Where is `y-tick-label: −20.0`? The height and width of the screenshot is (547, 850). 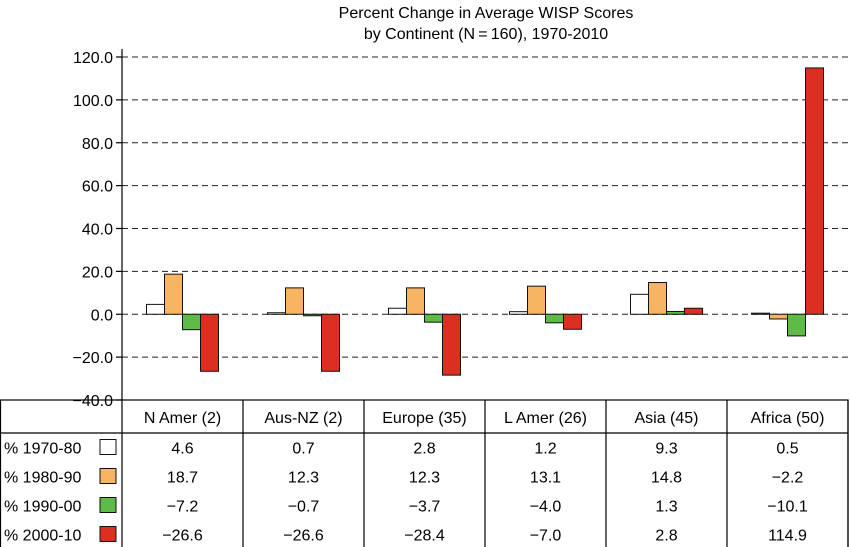 y-tick-label: −20.0 is located at coordinates (93, 358).